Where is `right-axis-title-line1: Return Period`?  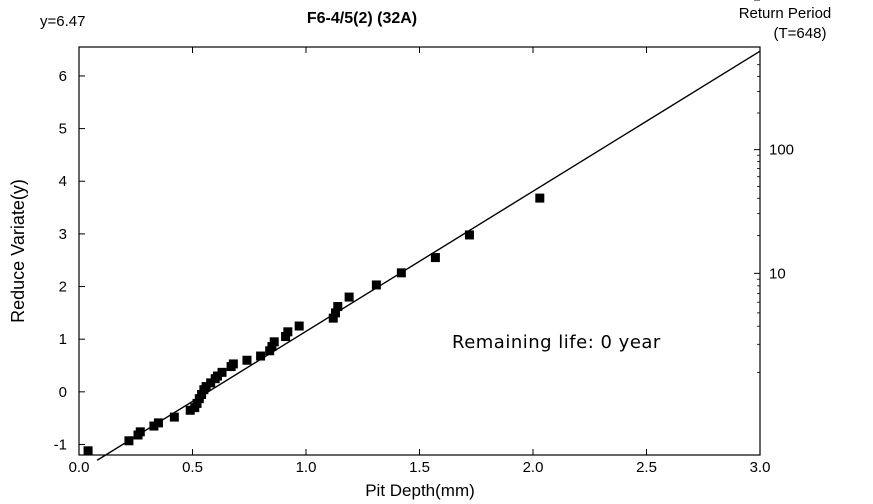
right-axis-title-line1: Return Period is located at coordinates (785, 13).